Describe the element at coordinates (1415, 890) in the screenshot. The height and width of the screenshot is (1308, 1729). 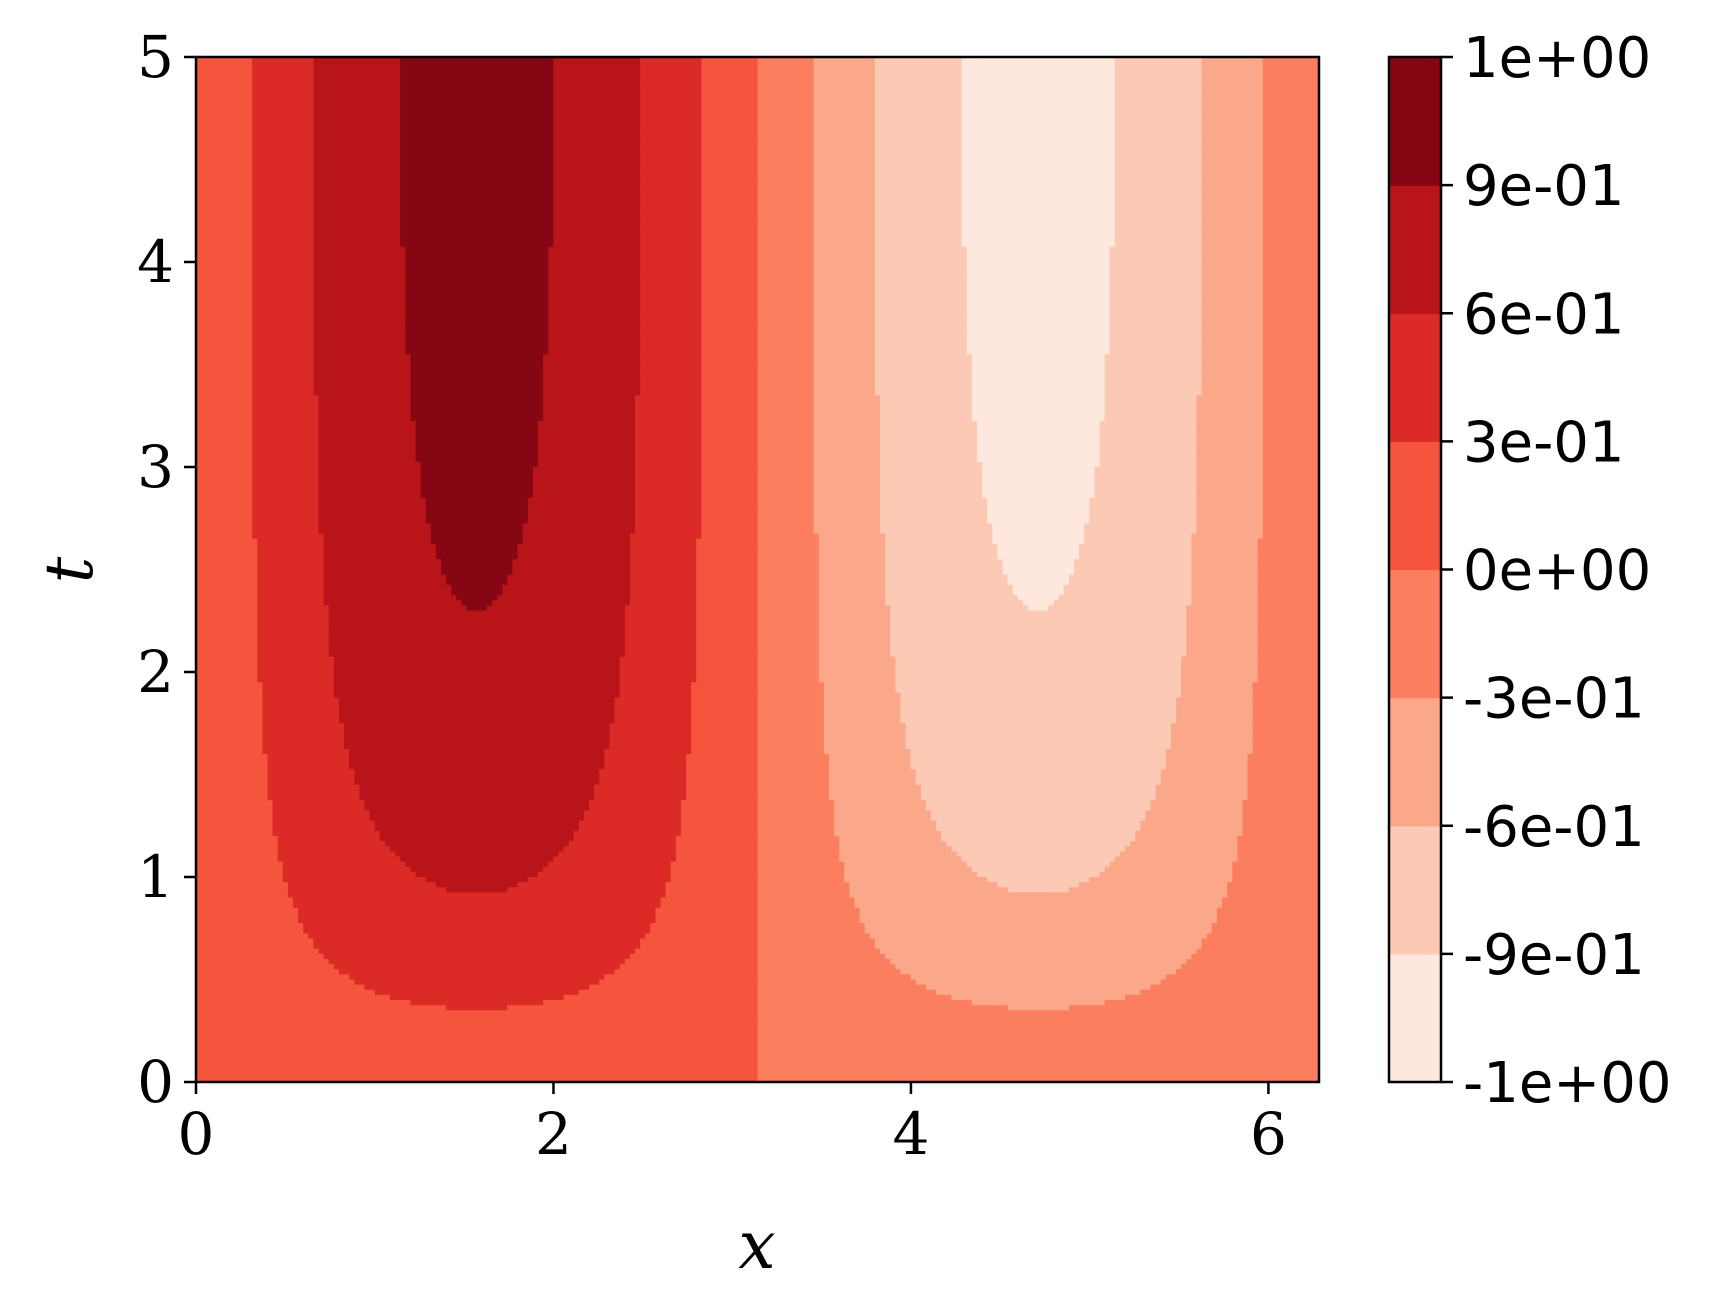
I see `colorbar-segment` at that location.